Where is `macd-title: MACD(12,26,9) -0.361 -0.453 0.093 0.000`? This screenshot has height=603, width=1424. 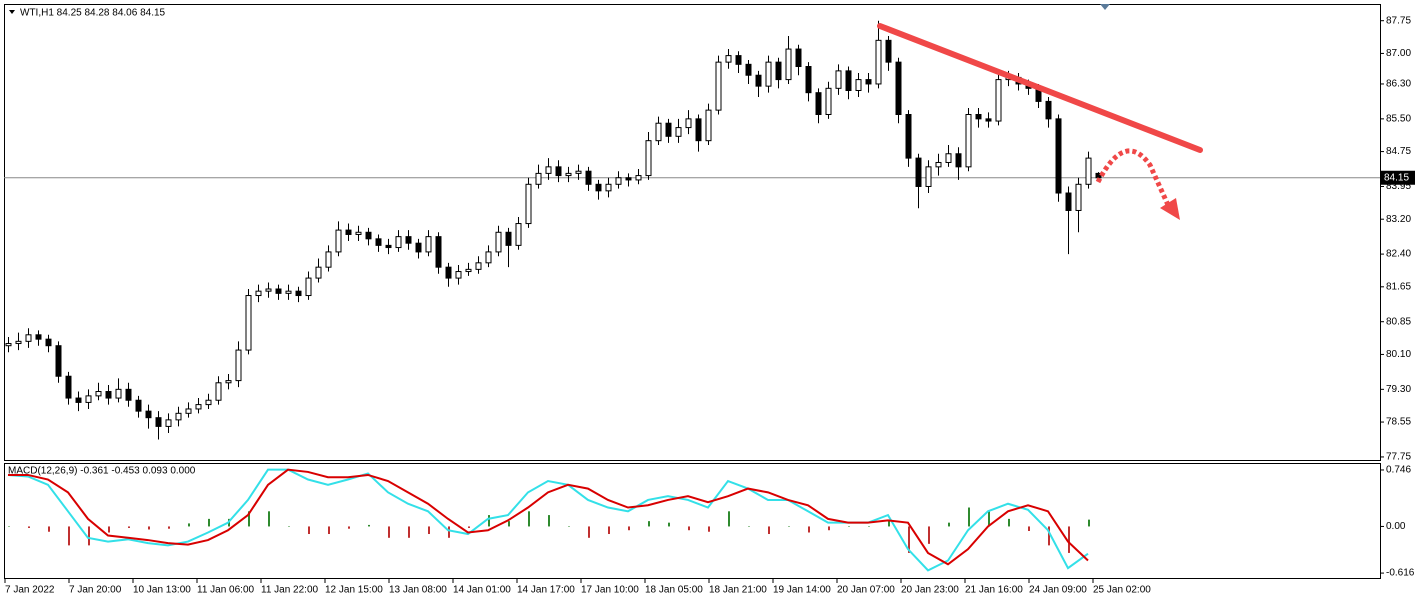 macd-title: MACD(12,26,9) -0.361 -0.453 0.093 0.000 is located at coordinates (102, 471).